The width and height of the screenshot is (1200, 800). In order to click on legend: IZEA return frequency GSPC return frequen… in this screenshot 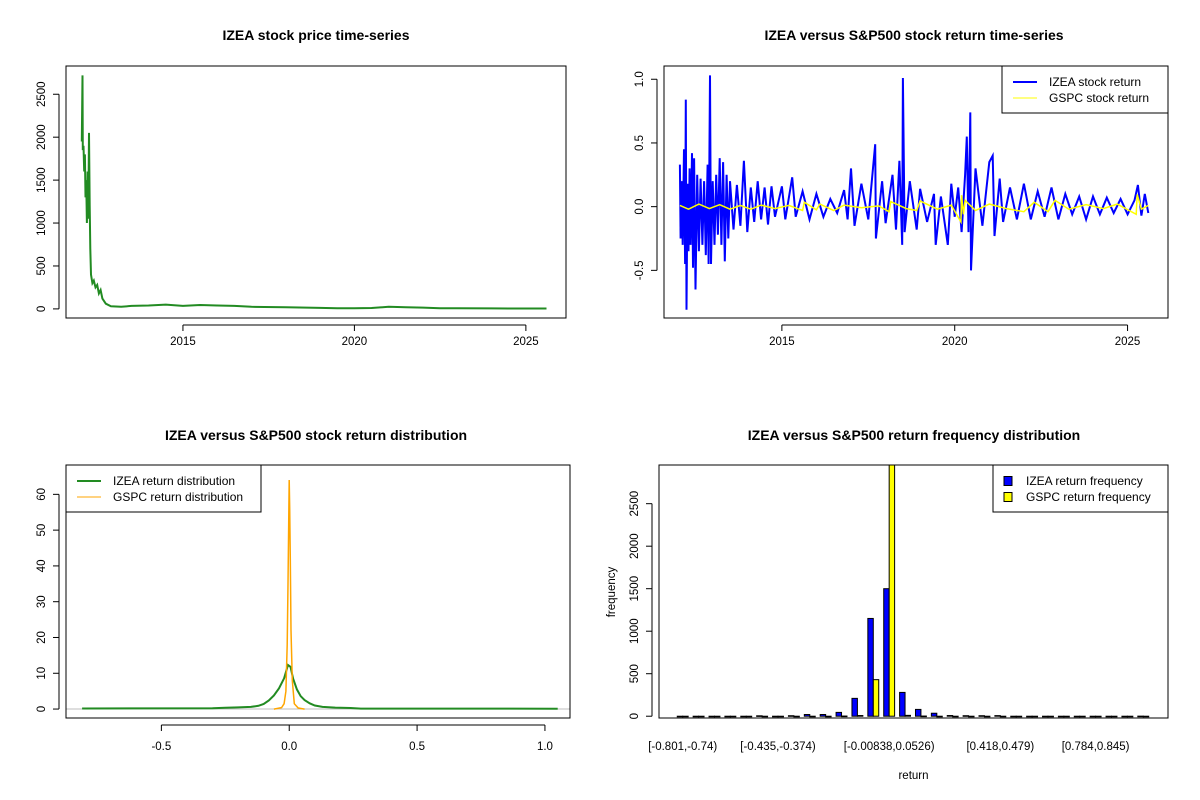, I will do `click(1080, 488)`.